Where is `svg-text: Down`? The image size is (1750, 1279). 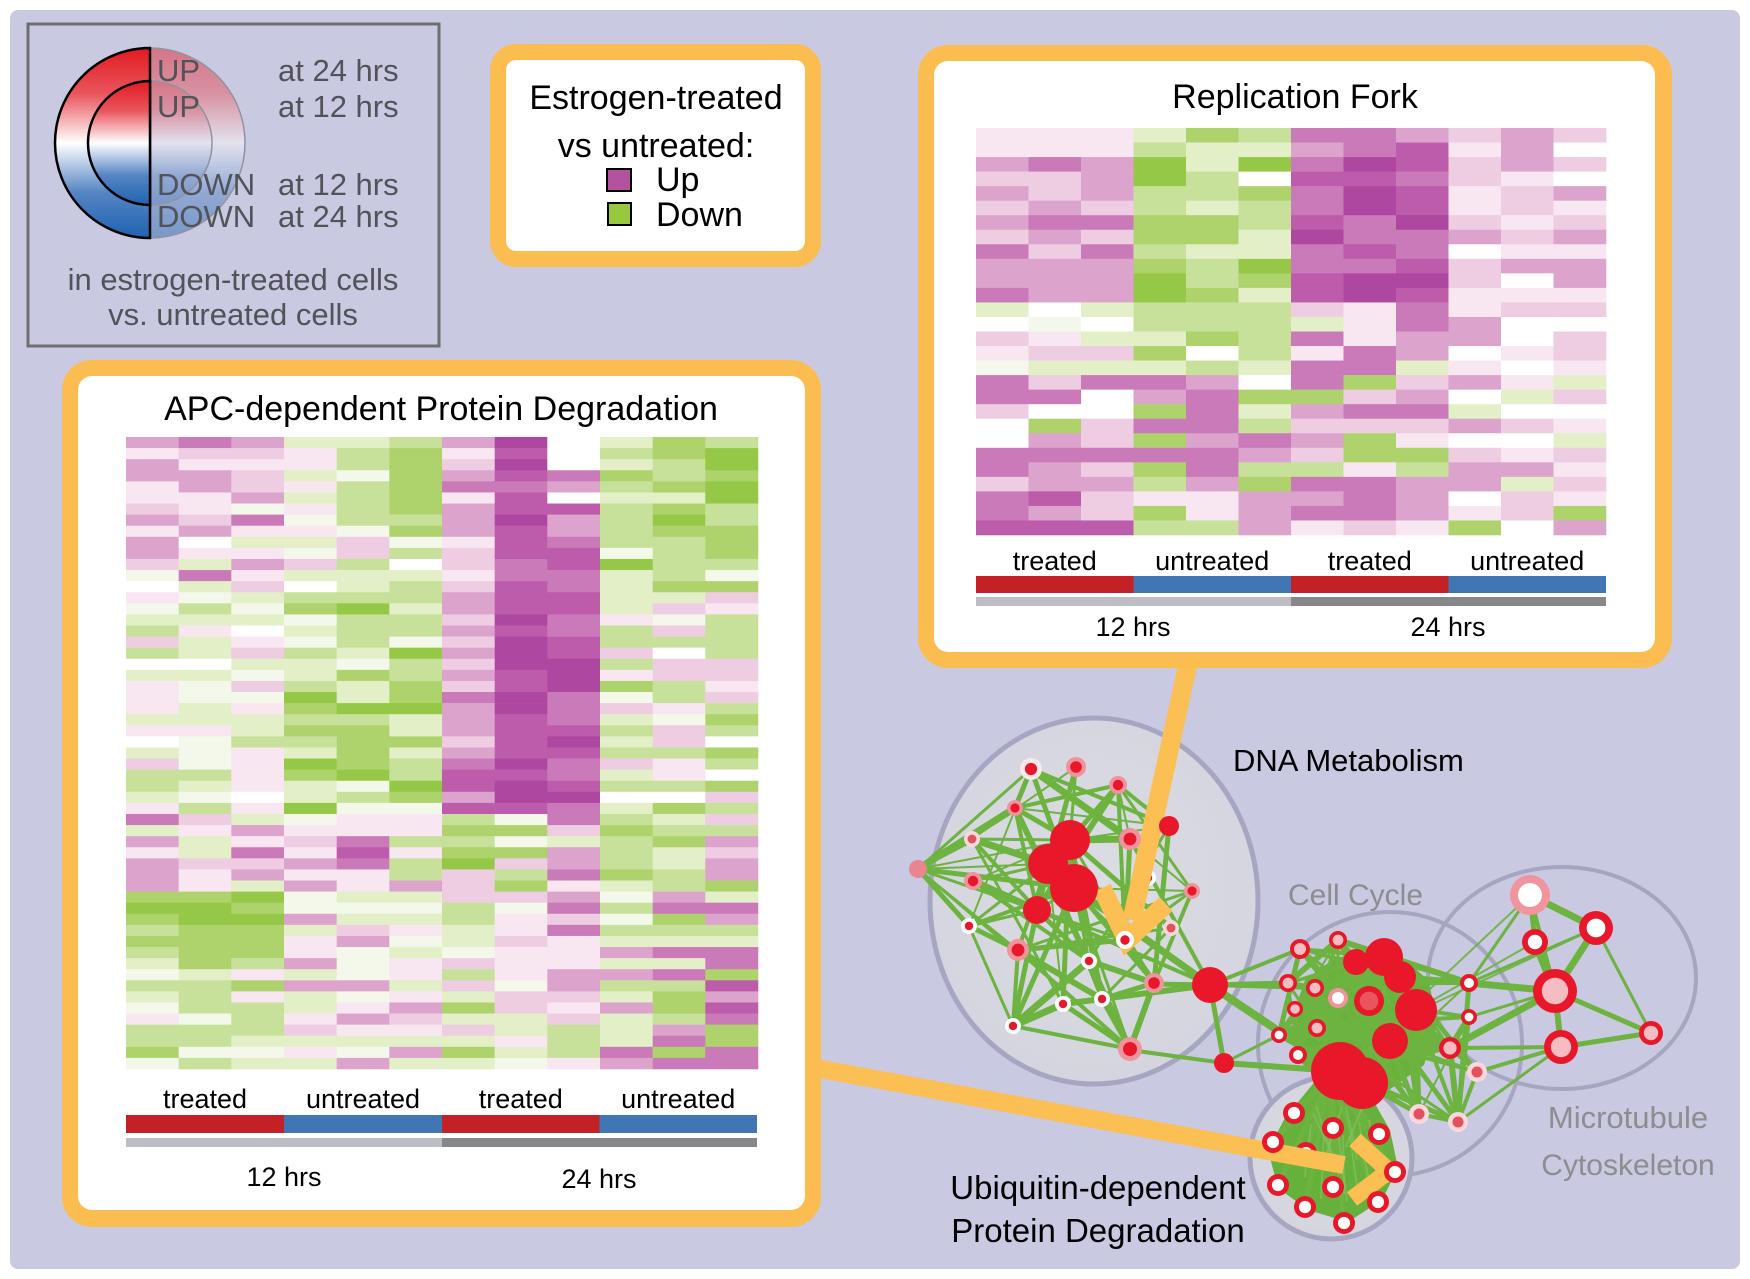
svg-text: Down is located at coordinates (699, 215).